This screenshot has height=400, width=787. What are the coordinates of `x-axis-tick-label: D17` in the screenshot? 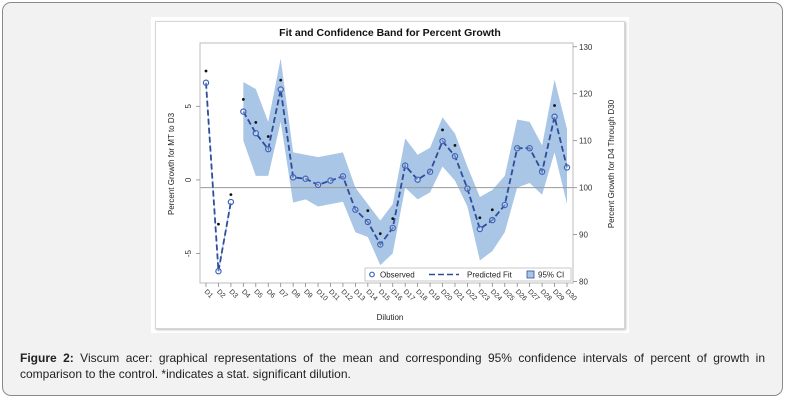 It's located at (409, 295).